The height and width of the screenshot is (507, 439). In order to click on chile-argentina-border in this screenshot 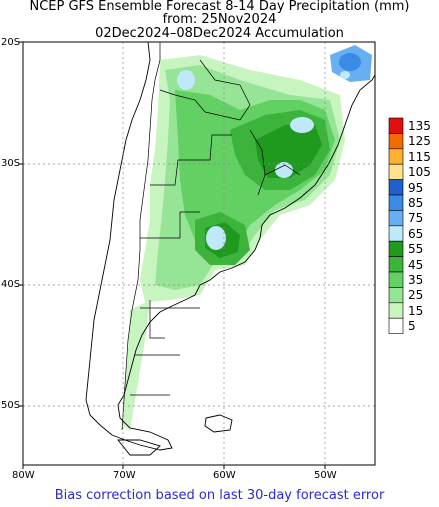, I will do `click(141, 236)`.